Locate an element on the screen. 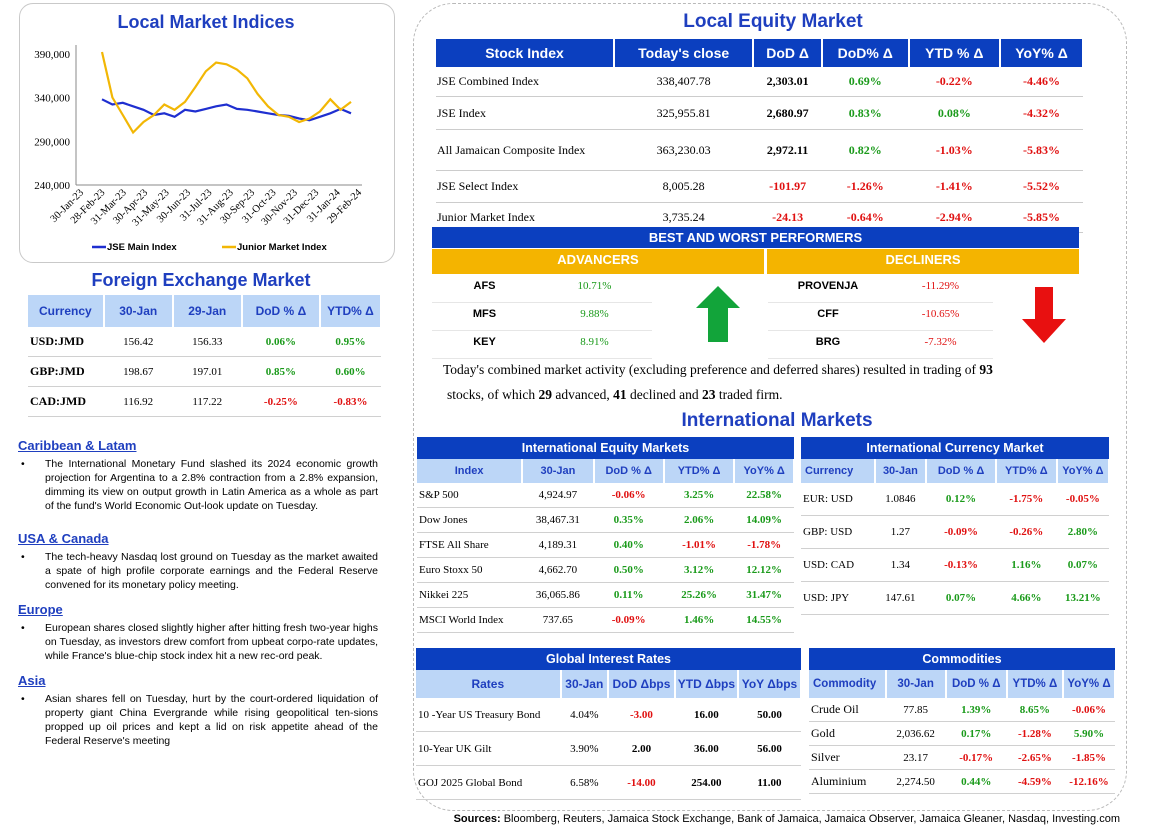  table-cell: 0.50% is located at coordinates (628, 570).